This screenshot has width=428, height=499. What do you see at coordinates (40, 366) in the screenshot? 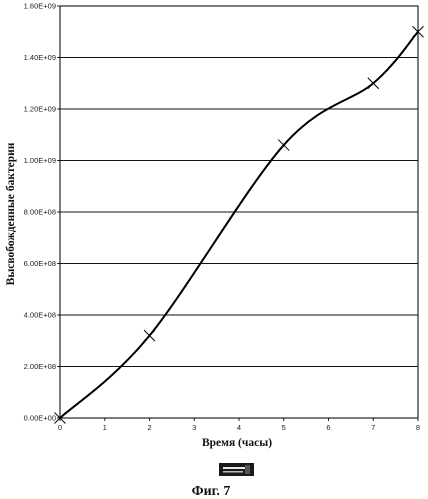
I see `y-tick-label: 2.00E+08` at bounding box center [40, 366].